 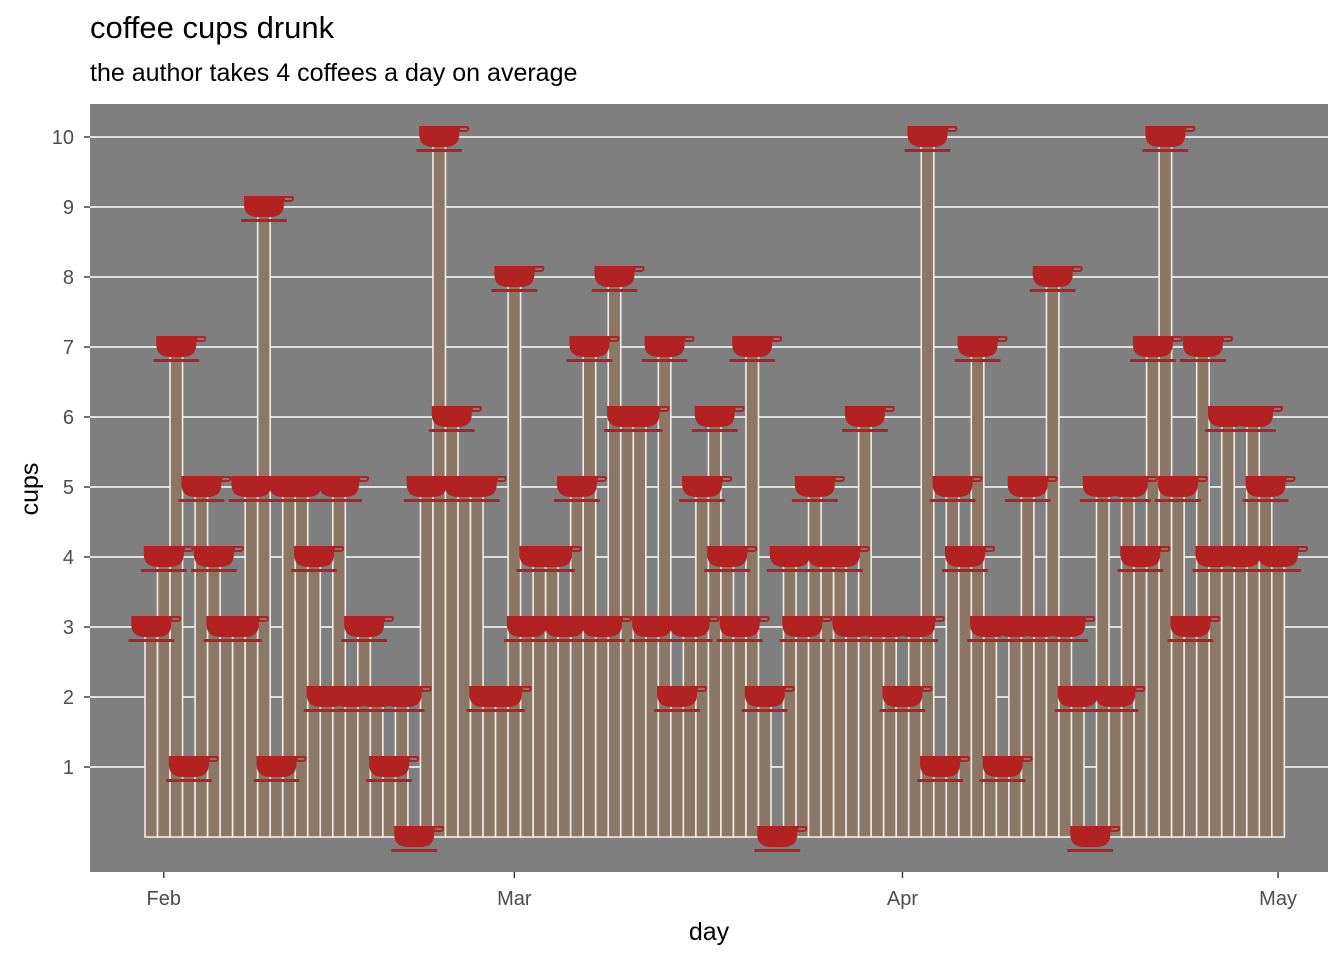 I want to click on x-tick-label: Feb, so click(x=164, y=899).